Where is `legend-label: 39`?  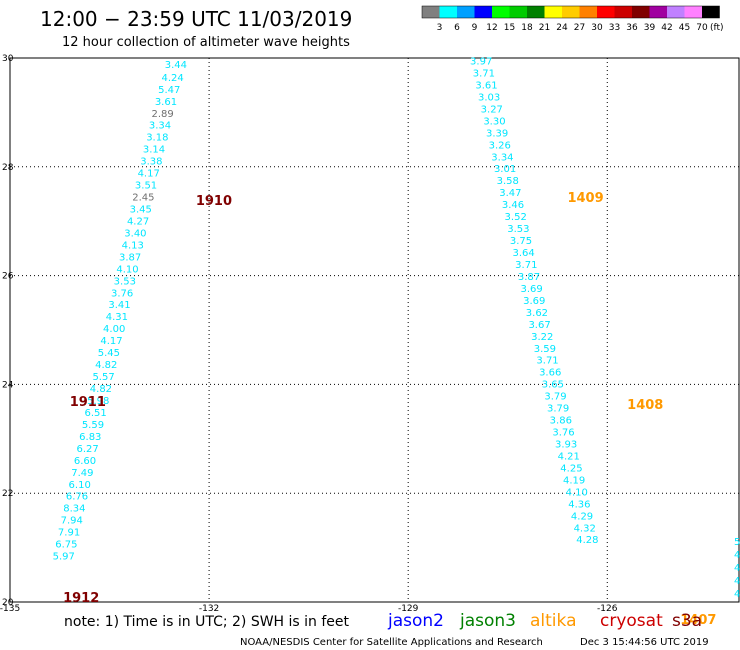
legend-label: 39 is located at coordinates (650, 28).